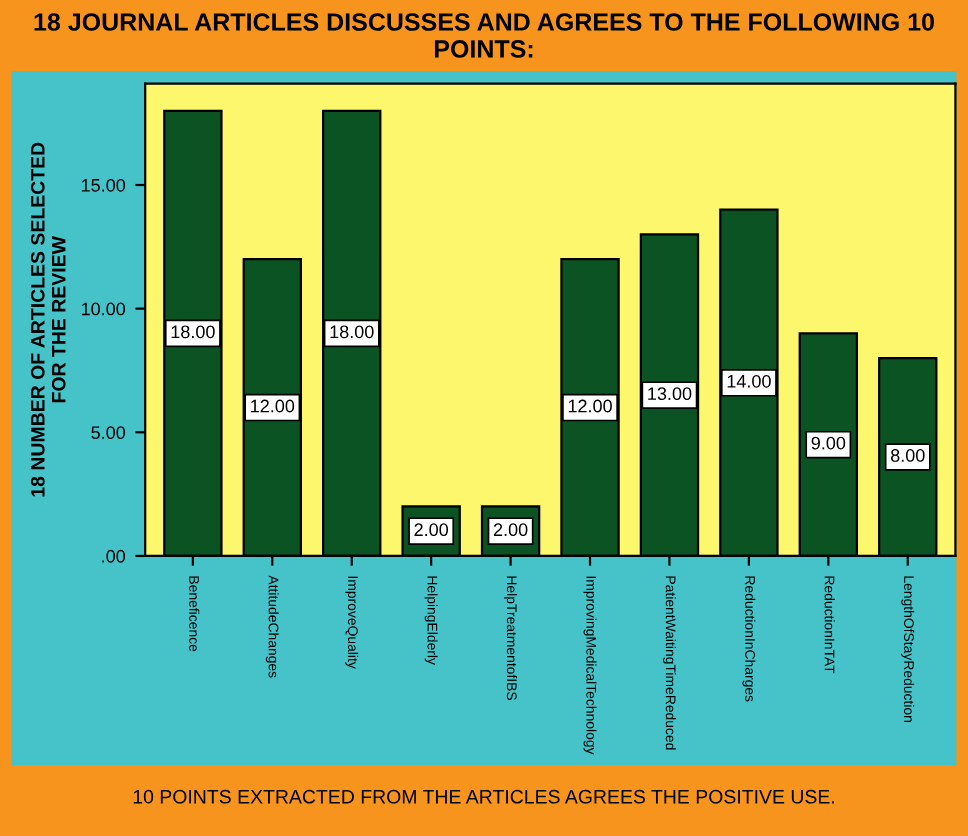 The image size is (968, 836). Describe the element at coordinates (103, 309) in the screenshot. I see `y-tick-label: 10.00` at that location.